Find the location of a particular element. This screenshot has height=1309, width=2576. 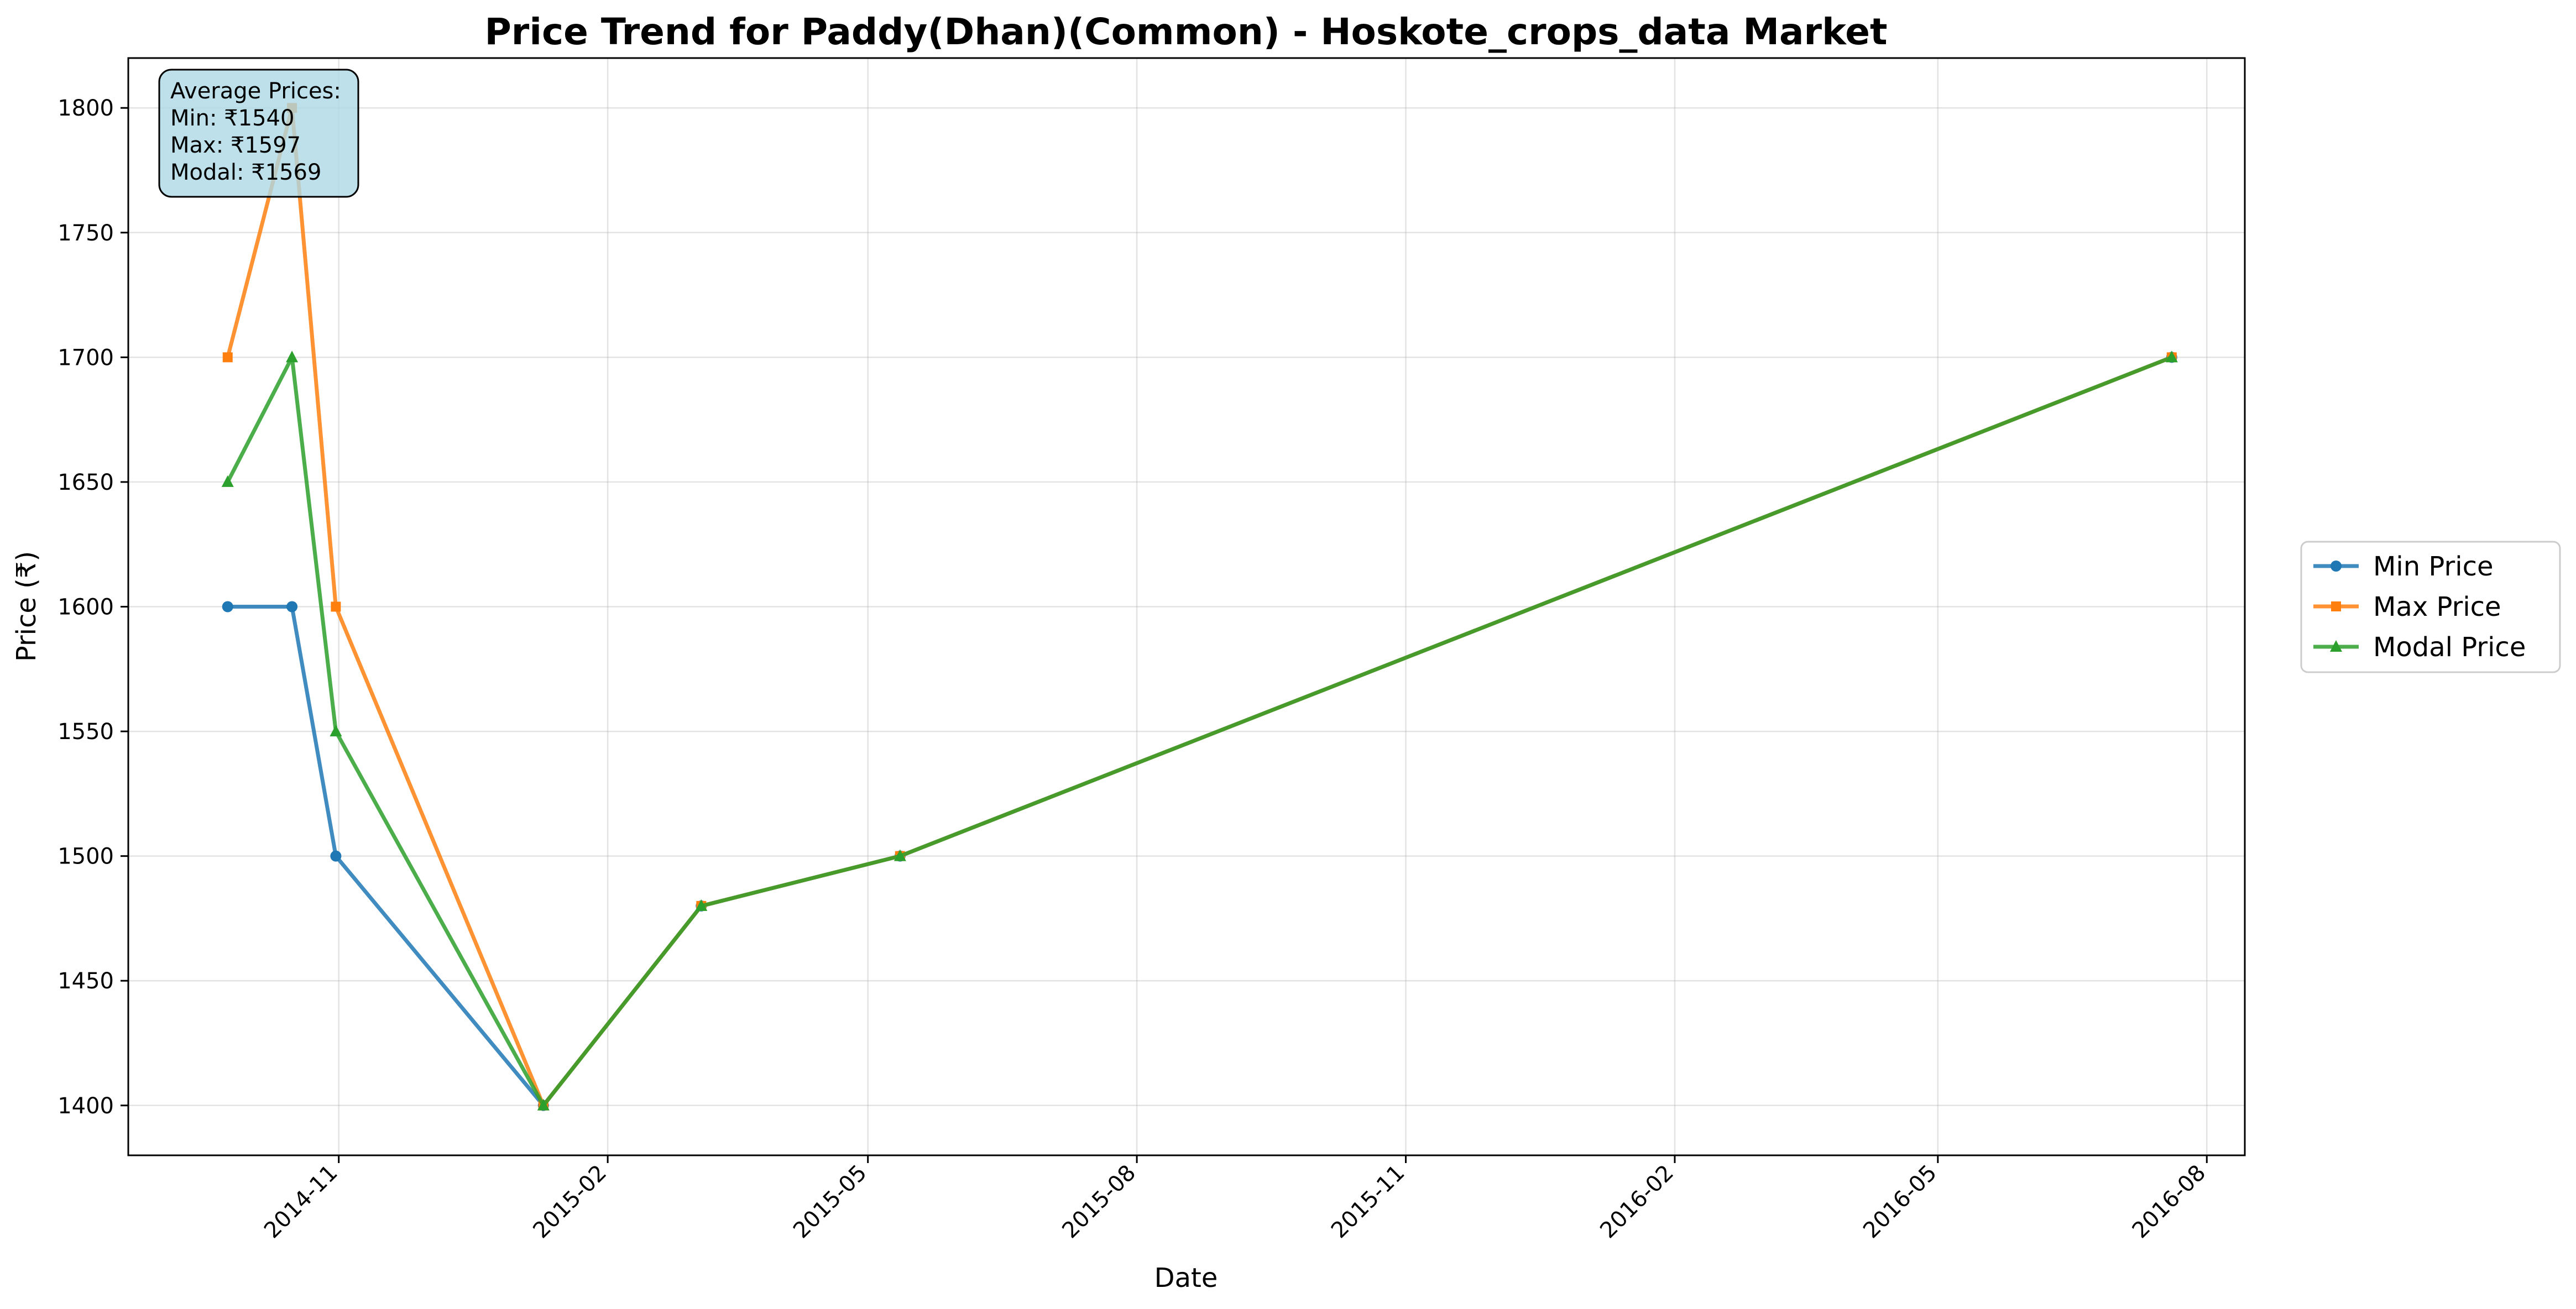

legend-entry-max-price: Max Price is located at coordinates (2407, 606).